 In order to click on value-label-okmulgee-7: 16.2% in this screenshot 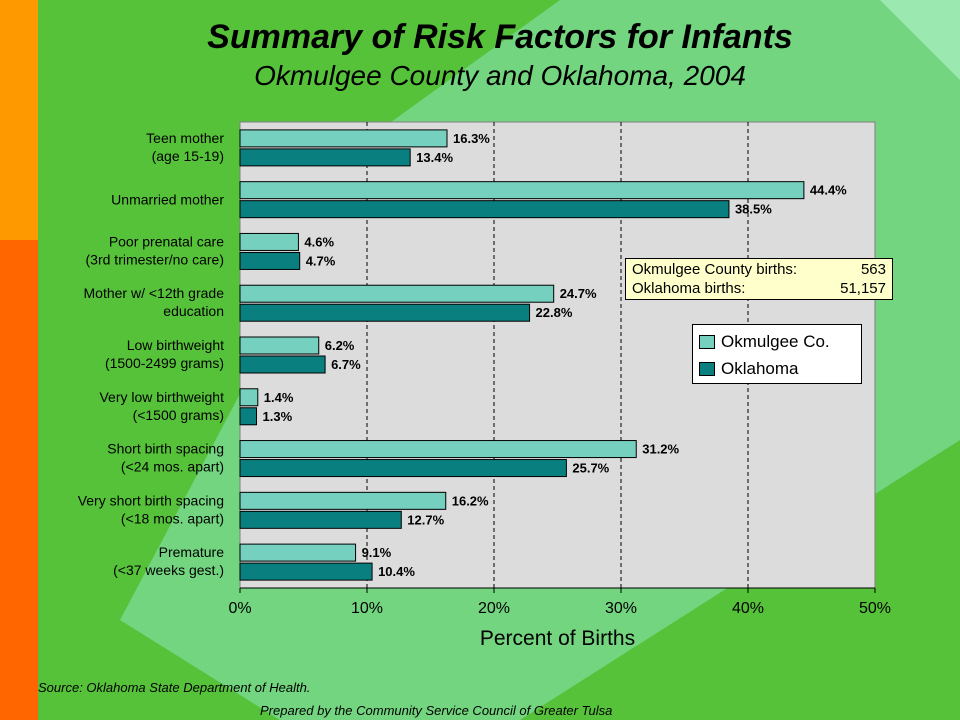, I will do `click(470, 500)`.